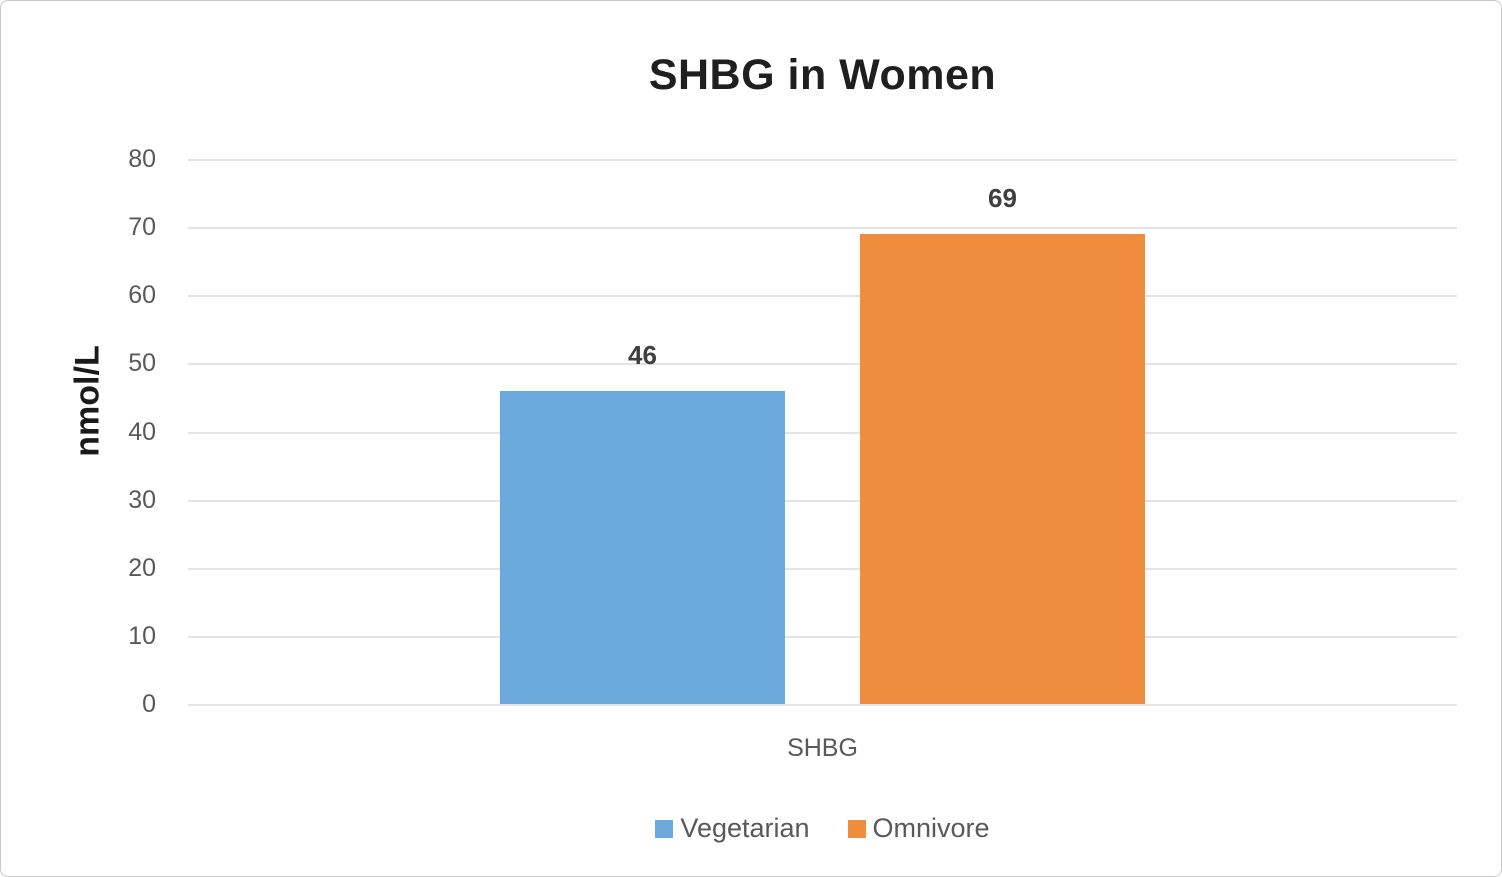  I want to click on y-tick-label-20: 20, so click(142, 567).